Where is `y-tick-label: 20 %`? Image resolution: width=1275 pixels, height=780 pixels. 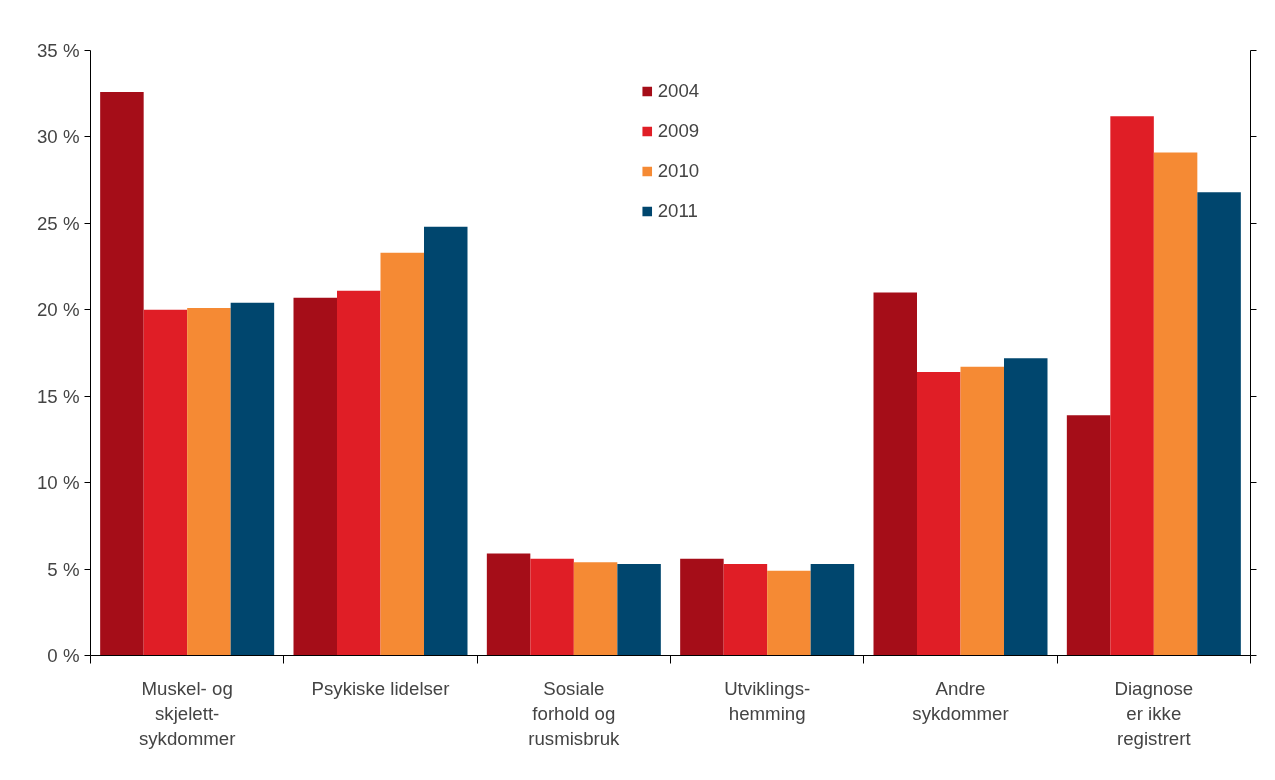
y-tick-label: 20 % is located at coordinates (58, 310).